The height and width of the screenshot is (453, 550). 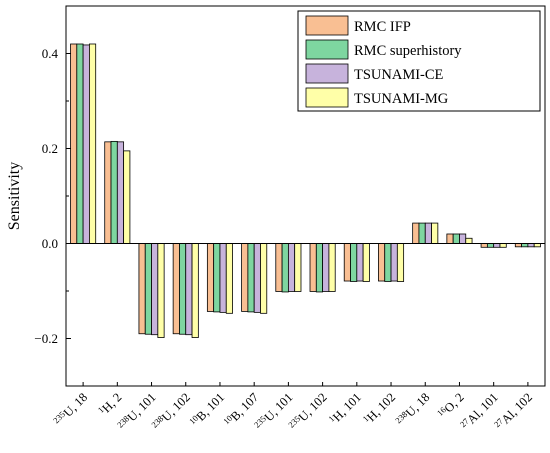 I want to click on x-category-label: 1H, 2, so click(x=110, y=404).